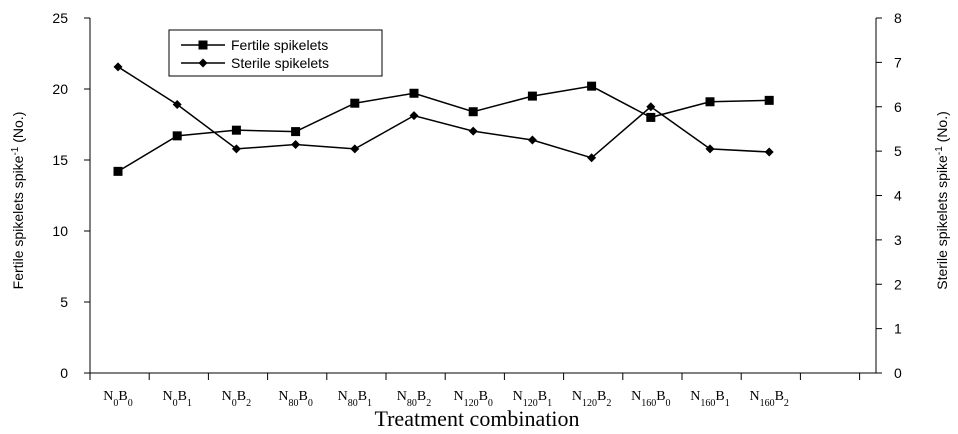 Image resolution: width=958 pixels, height=434 pixels. I want to click on right-y-tick-label: 5, so click(898, 151).